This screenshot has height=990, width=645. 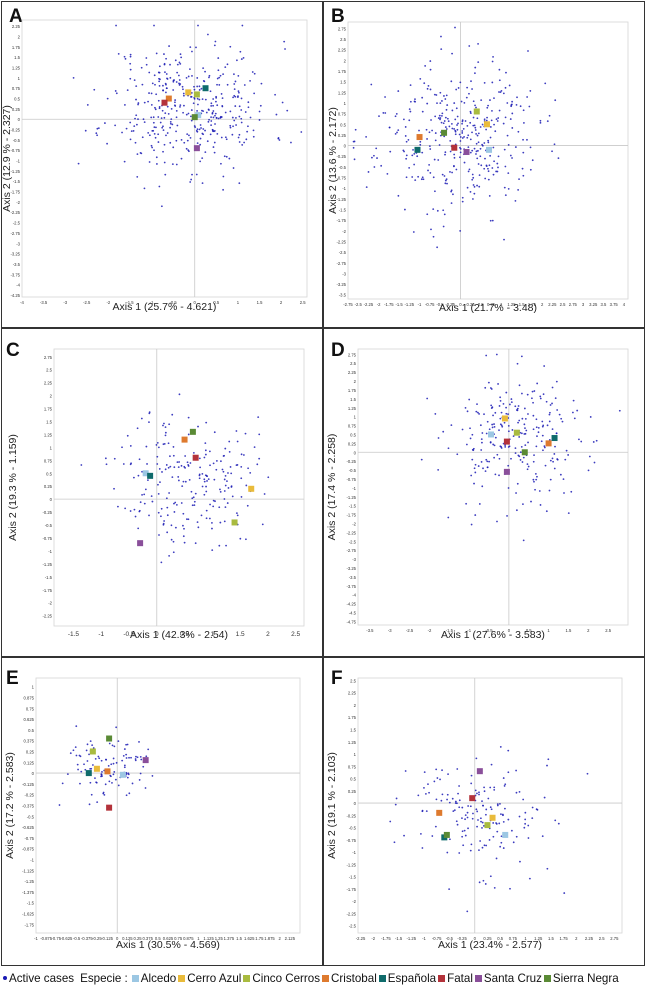 What do you see at coordinates (353, 577) in the screenshot?
I see `y-tick-label: -3.5` at bounding box center [353, 577].